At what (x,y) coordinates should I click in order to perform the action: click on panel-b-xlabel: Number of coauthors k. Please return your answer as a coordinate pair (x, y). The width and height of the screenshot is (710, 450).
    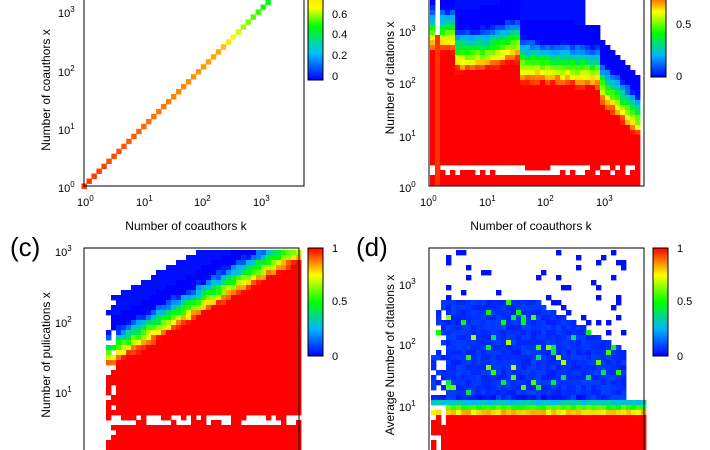
    Looking at the image, I should click on (531, 226).